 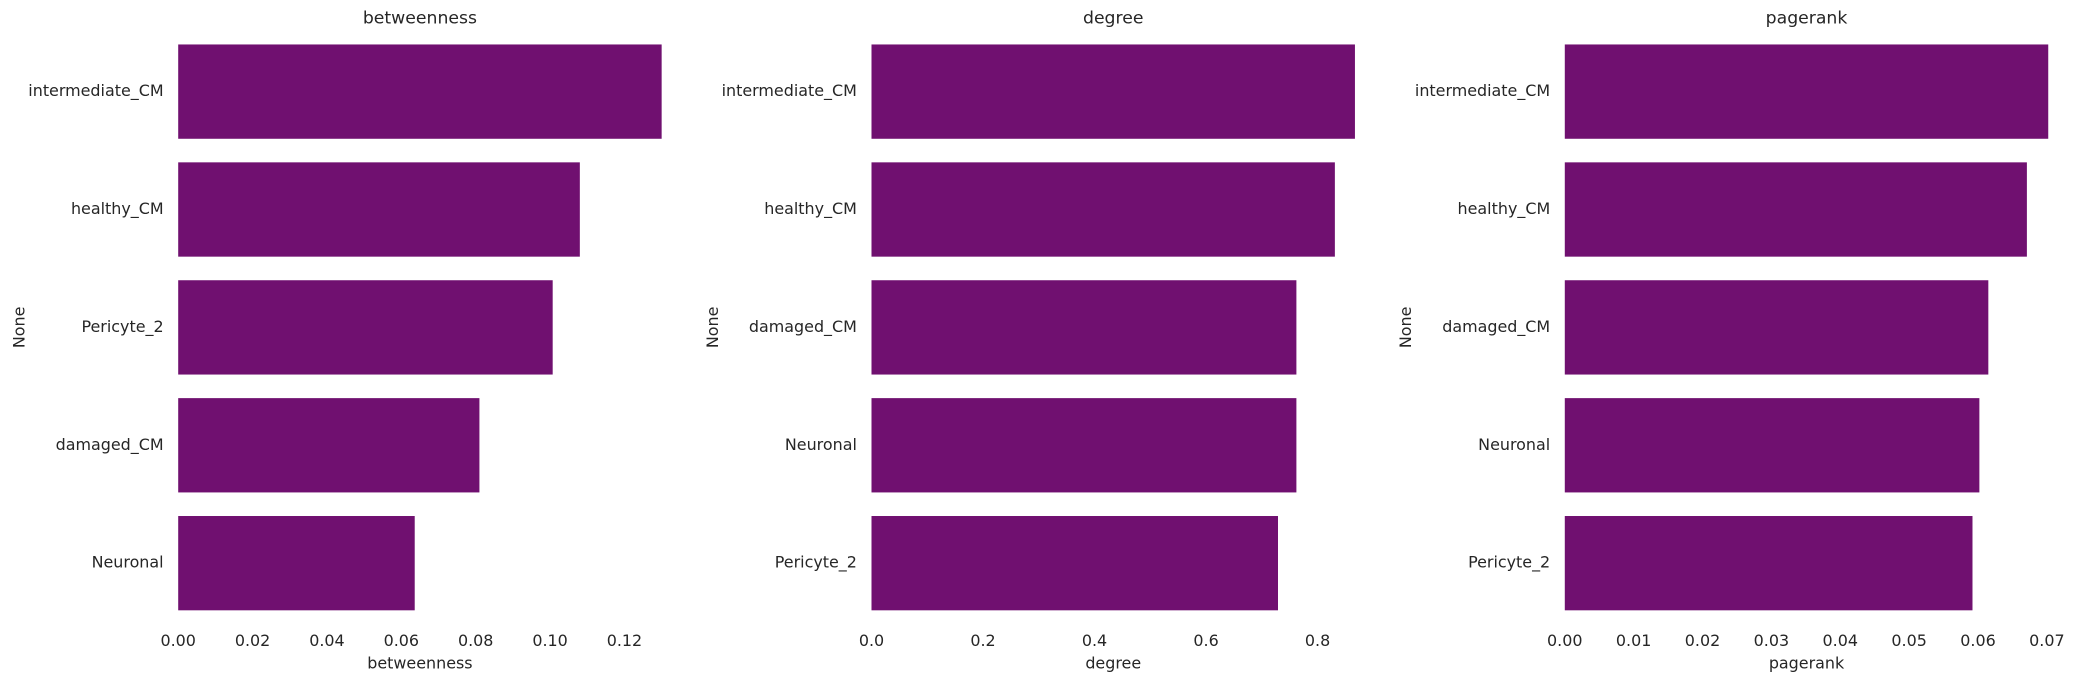 I want to click on chart-title: pagerank, so click(x=1807, y=19).